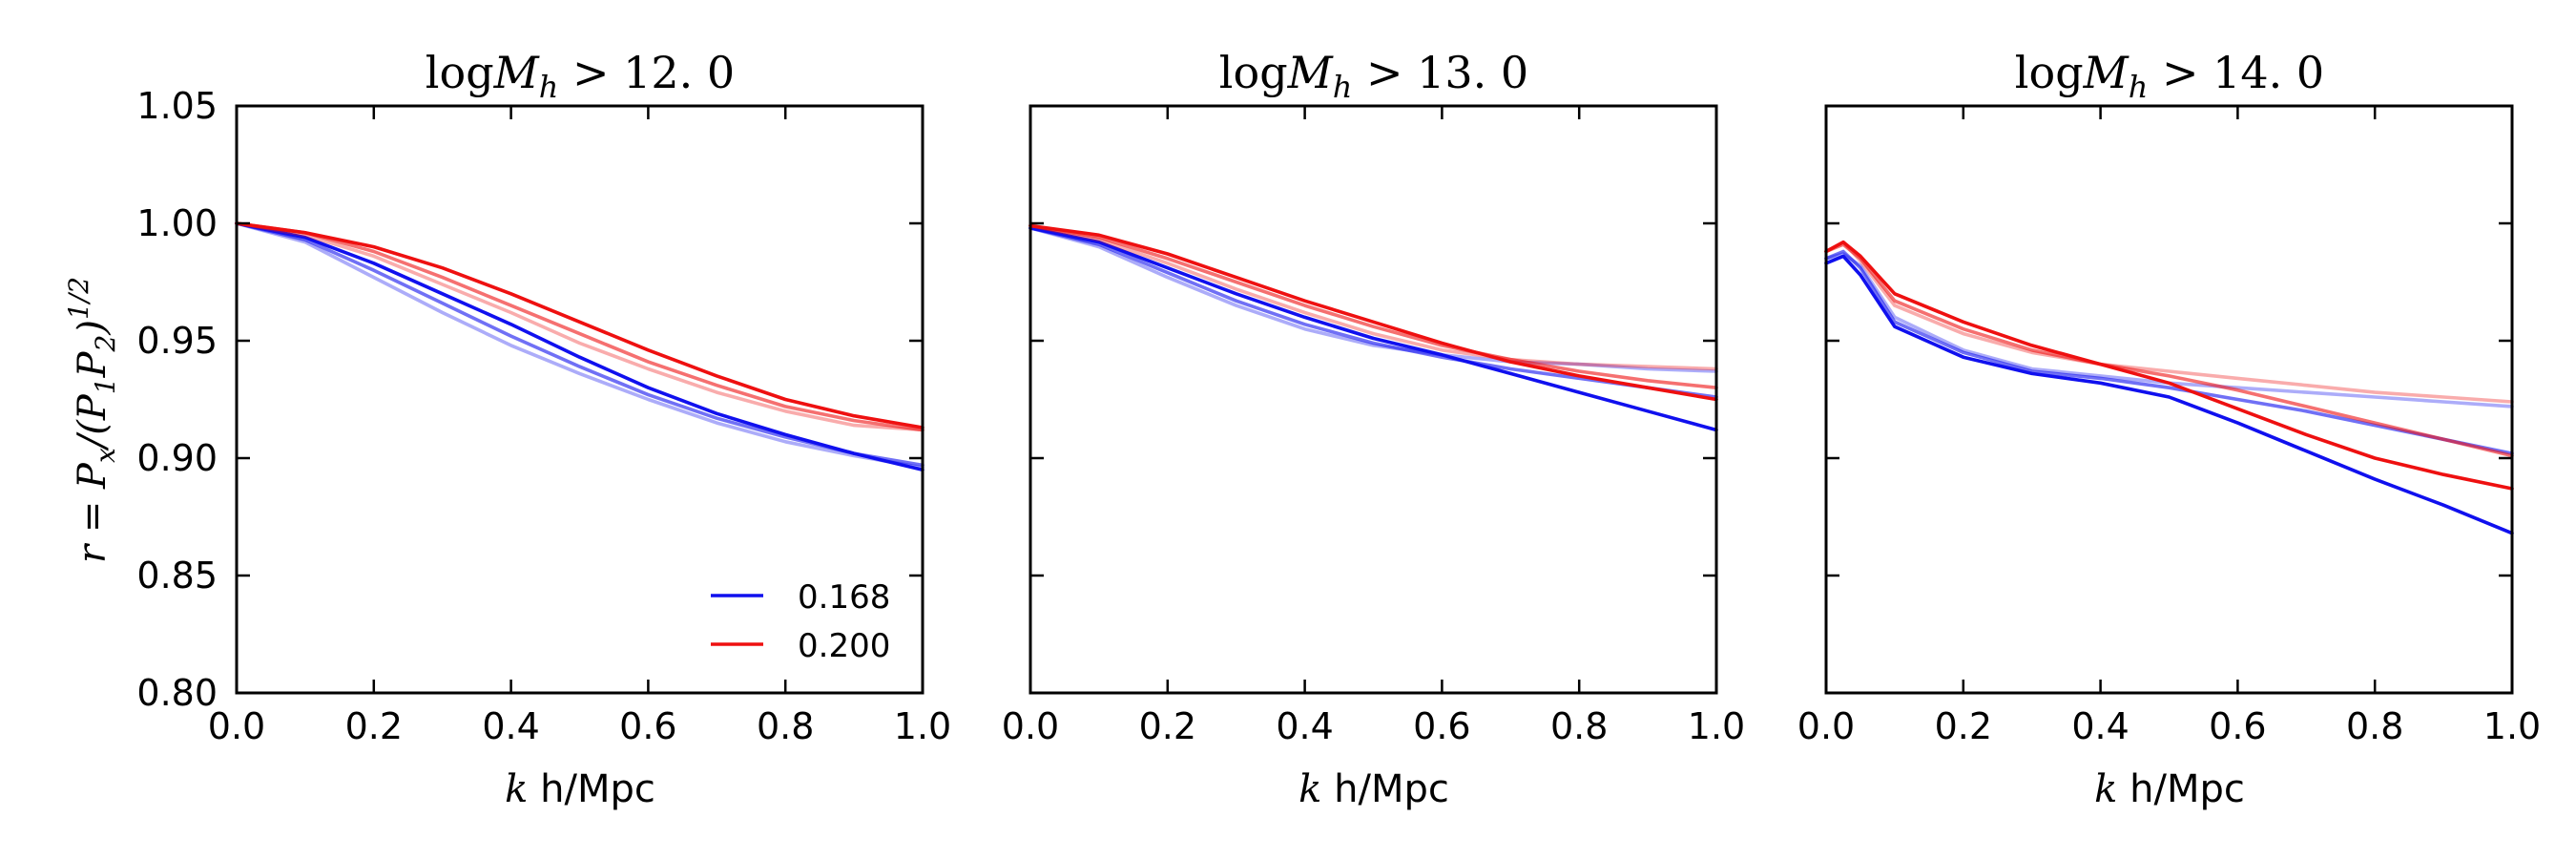 Image resolution: width=2576 pixels, height=859 pixels. I want to click on panel-2-x-axis-label: k h/Mpc, so click(1373, 789).